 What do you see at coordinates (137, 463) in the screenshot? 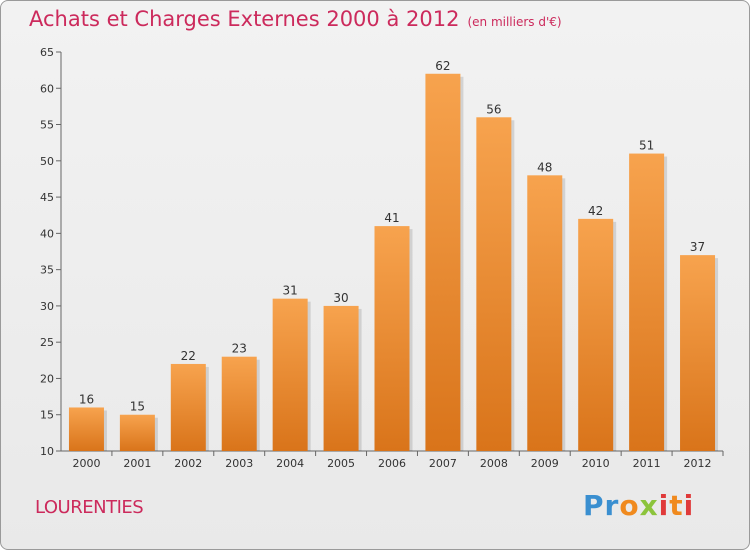
I see `x-tick-label: 2001` at bounding box center [137, 463].